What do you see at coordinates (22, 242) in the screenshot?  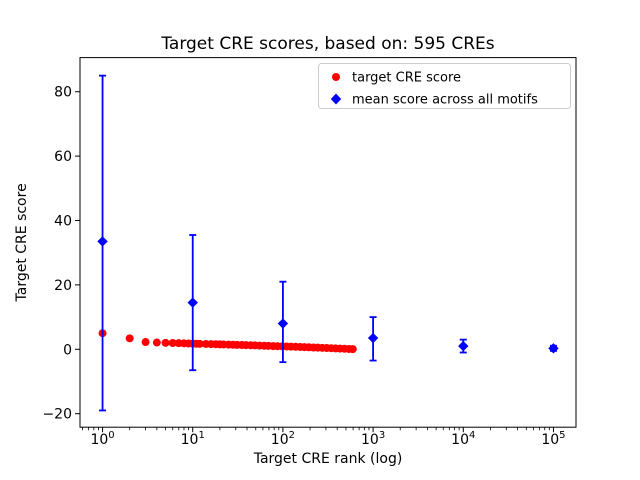 I see `y-axis-label: Target CRE score` at bounding box center [22, 242].